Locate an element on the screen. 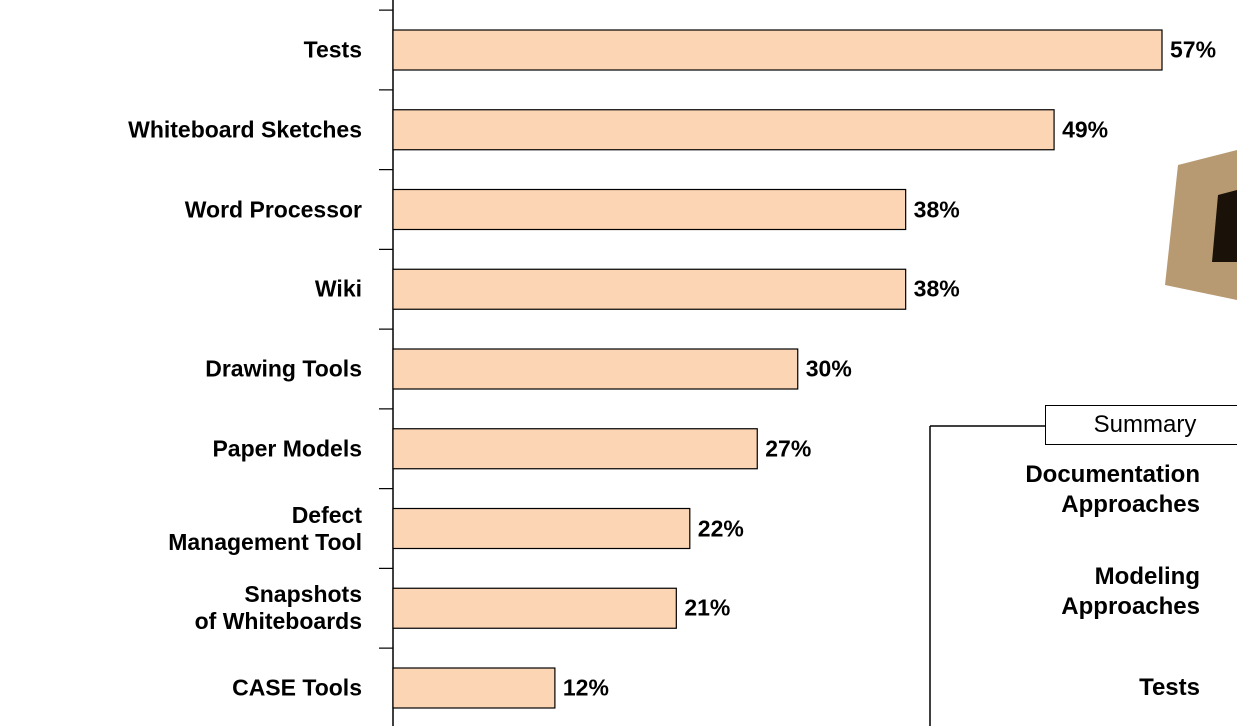  category-label: CASE Tools is located at coordinates (297, 687).